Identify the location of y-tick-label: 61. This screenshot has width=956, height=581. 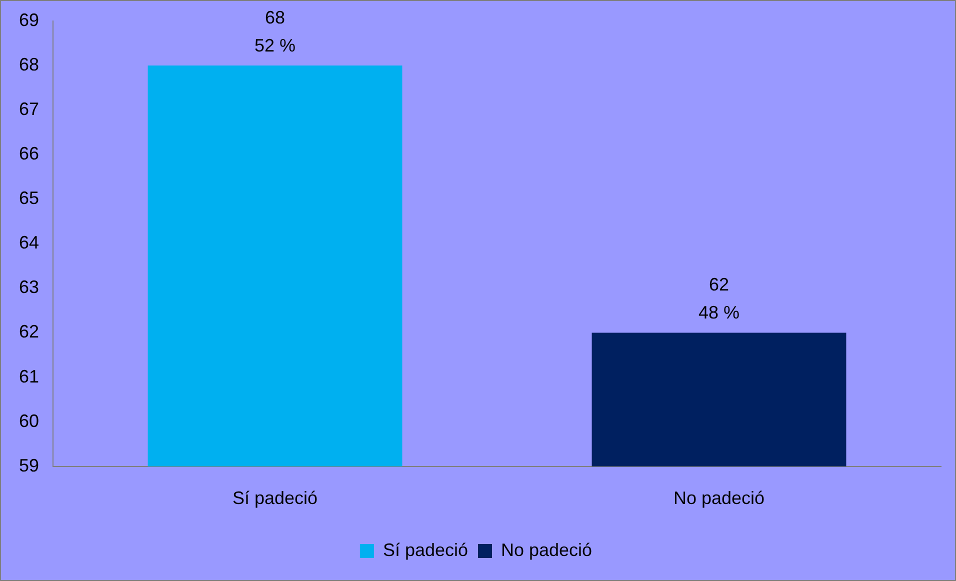
(29, 376).